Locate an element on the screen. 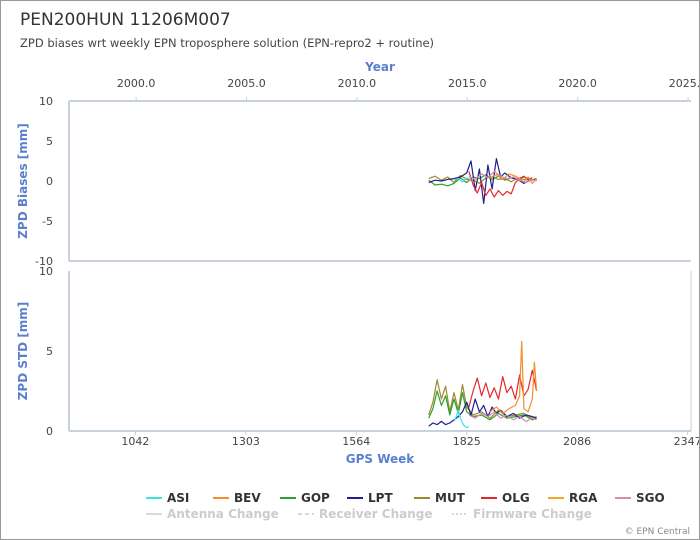 The width and height of the screenshot is (700, 540). bias-y-tick-label: 10 is located at coordinates (46, 101).